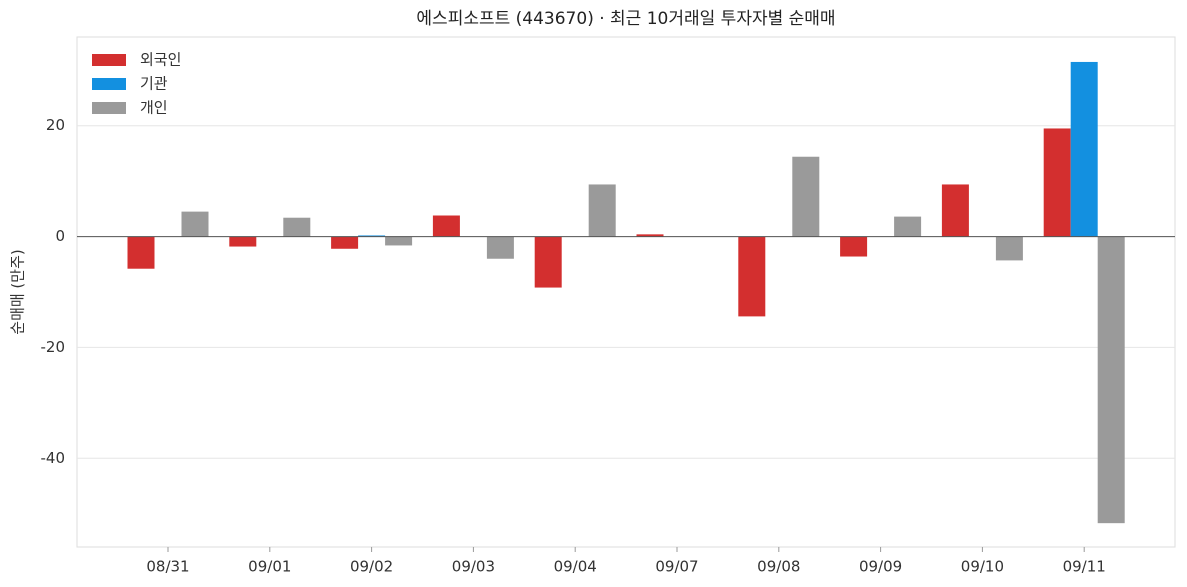 This screenshot has height=587, width=1187. Describe the element at coordinates (154, 108) in the screenshot. I see `legend-label: 개인` at that location.